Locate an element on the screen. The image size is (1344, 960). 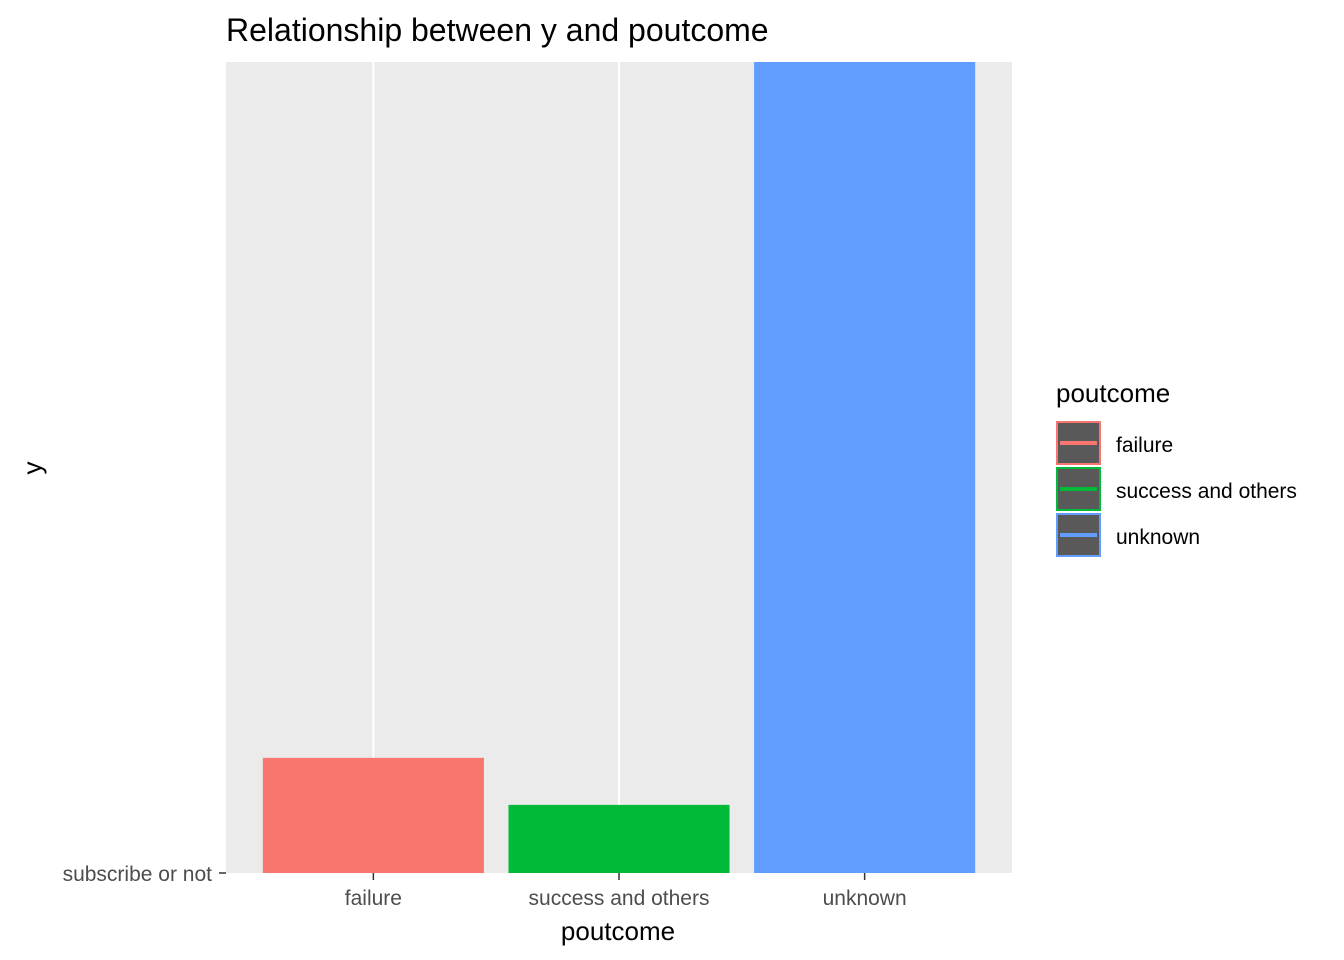
legend-title: poutcome is located at coordinates (1113, 393).